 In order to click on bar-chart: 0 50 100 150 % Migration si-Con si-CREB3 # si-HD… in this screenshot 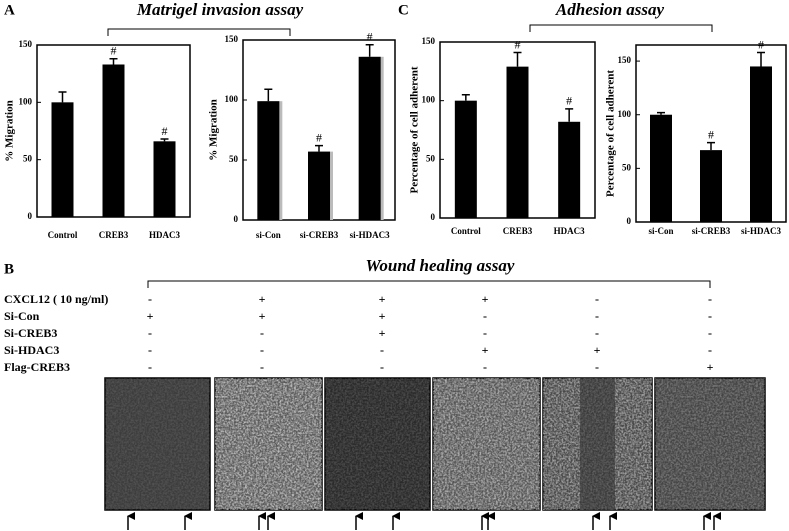, I will do `click(302, 135)`.